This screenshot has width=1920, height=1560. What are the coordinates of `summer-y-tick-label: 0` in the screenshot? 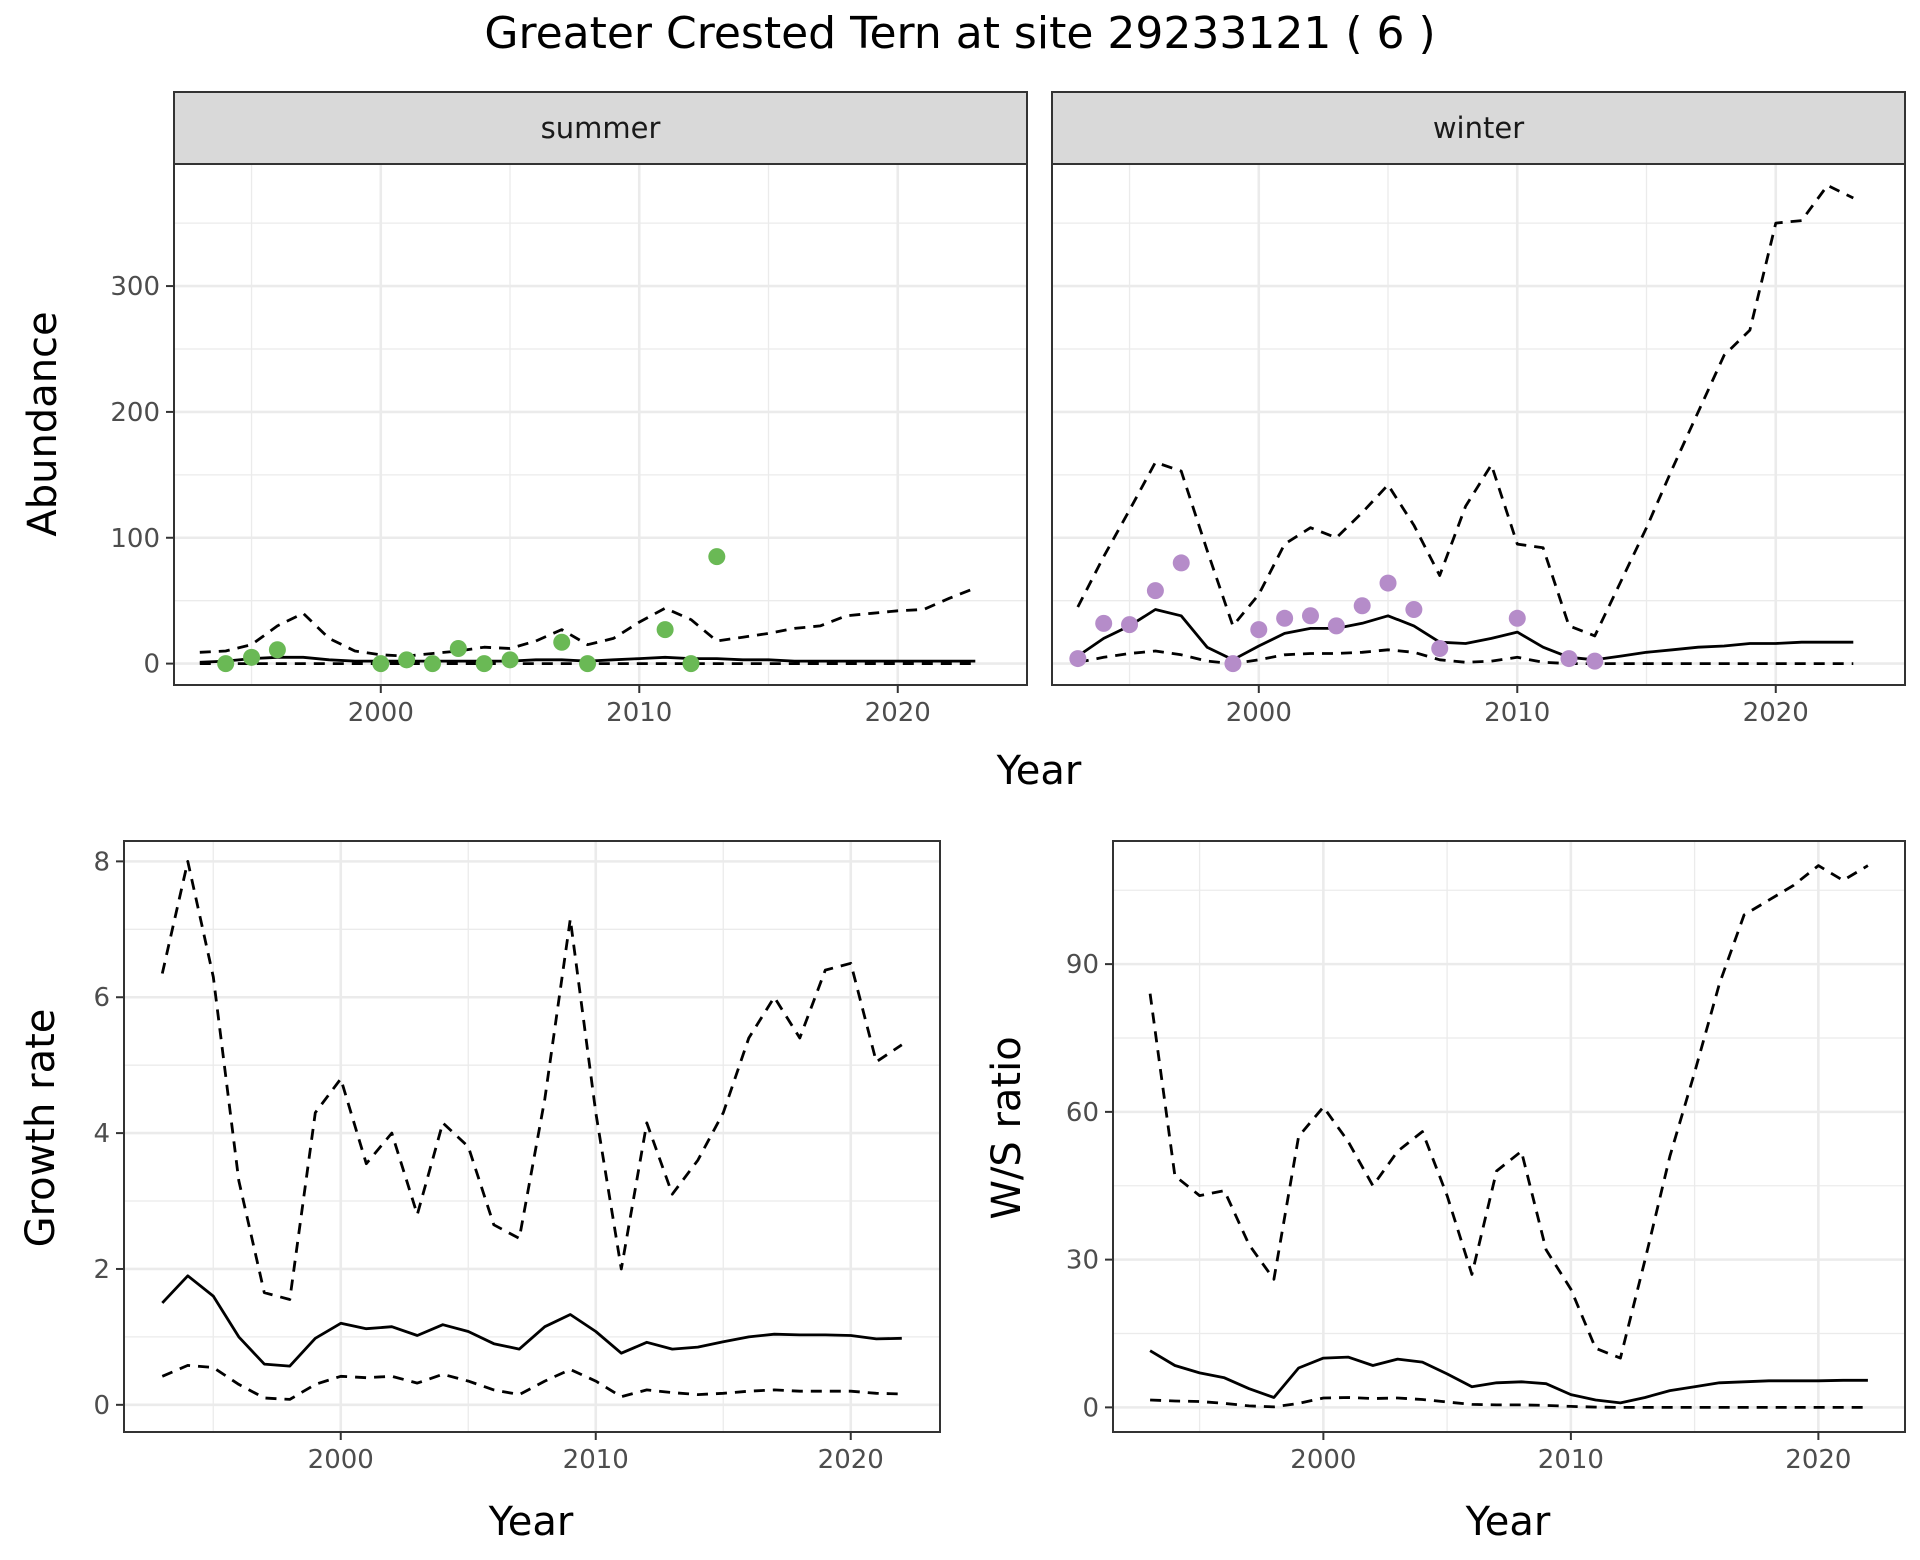 It's located at (151, 665).